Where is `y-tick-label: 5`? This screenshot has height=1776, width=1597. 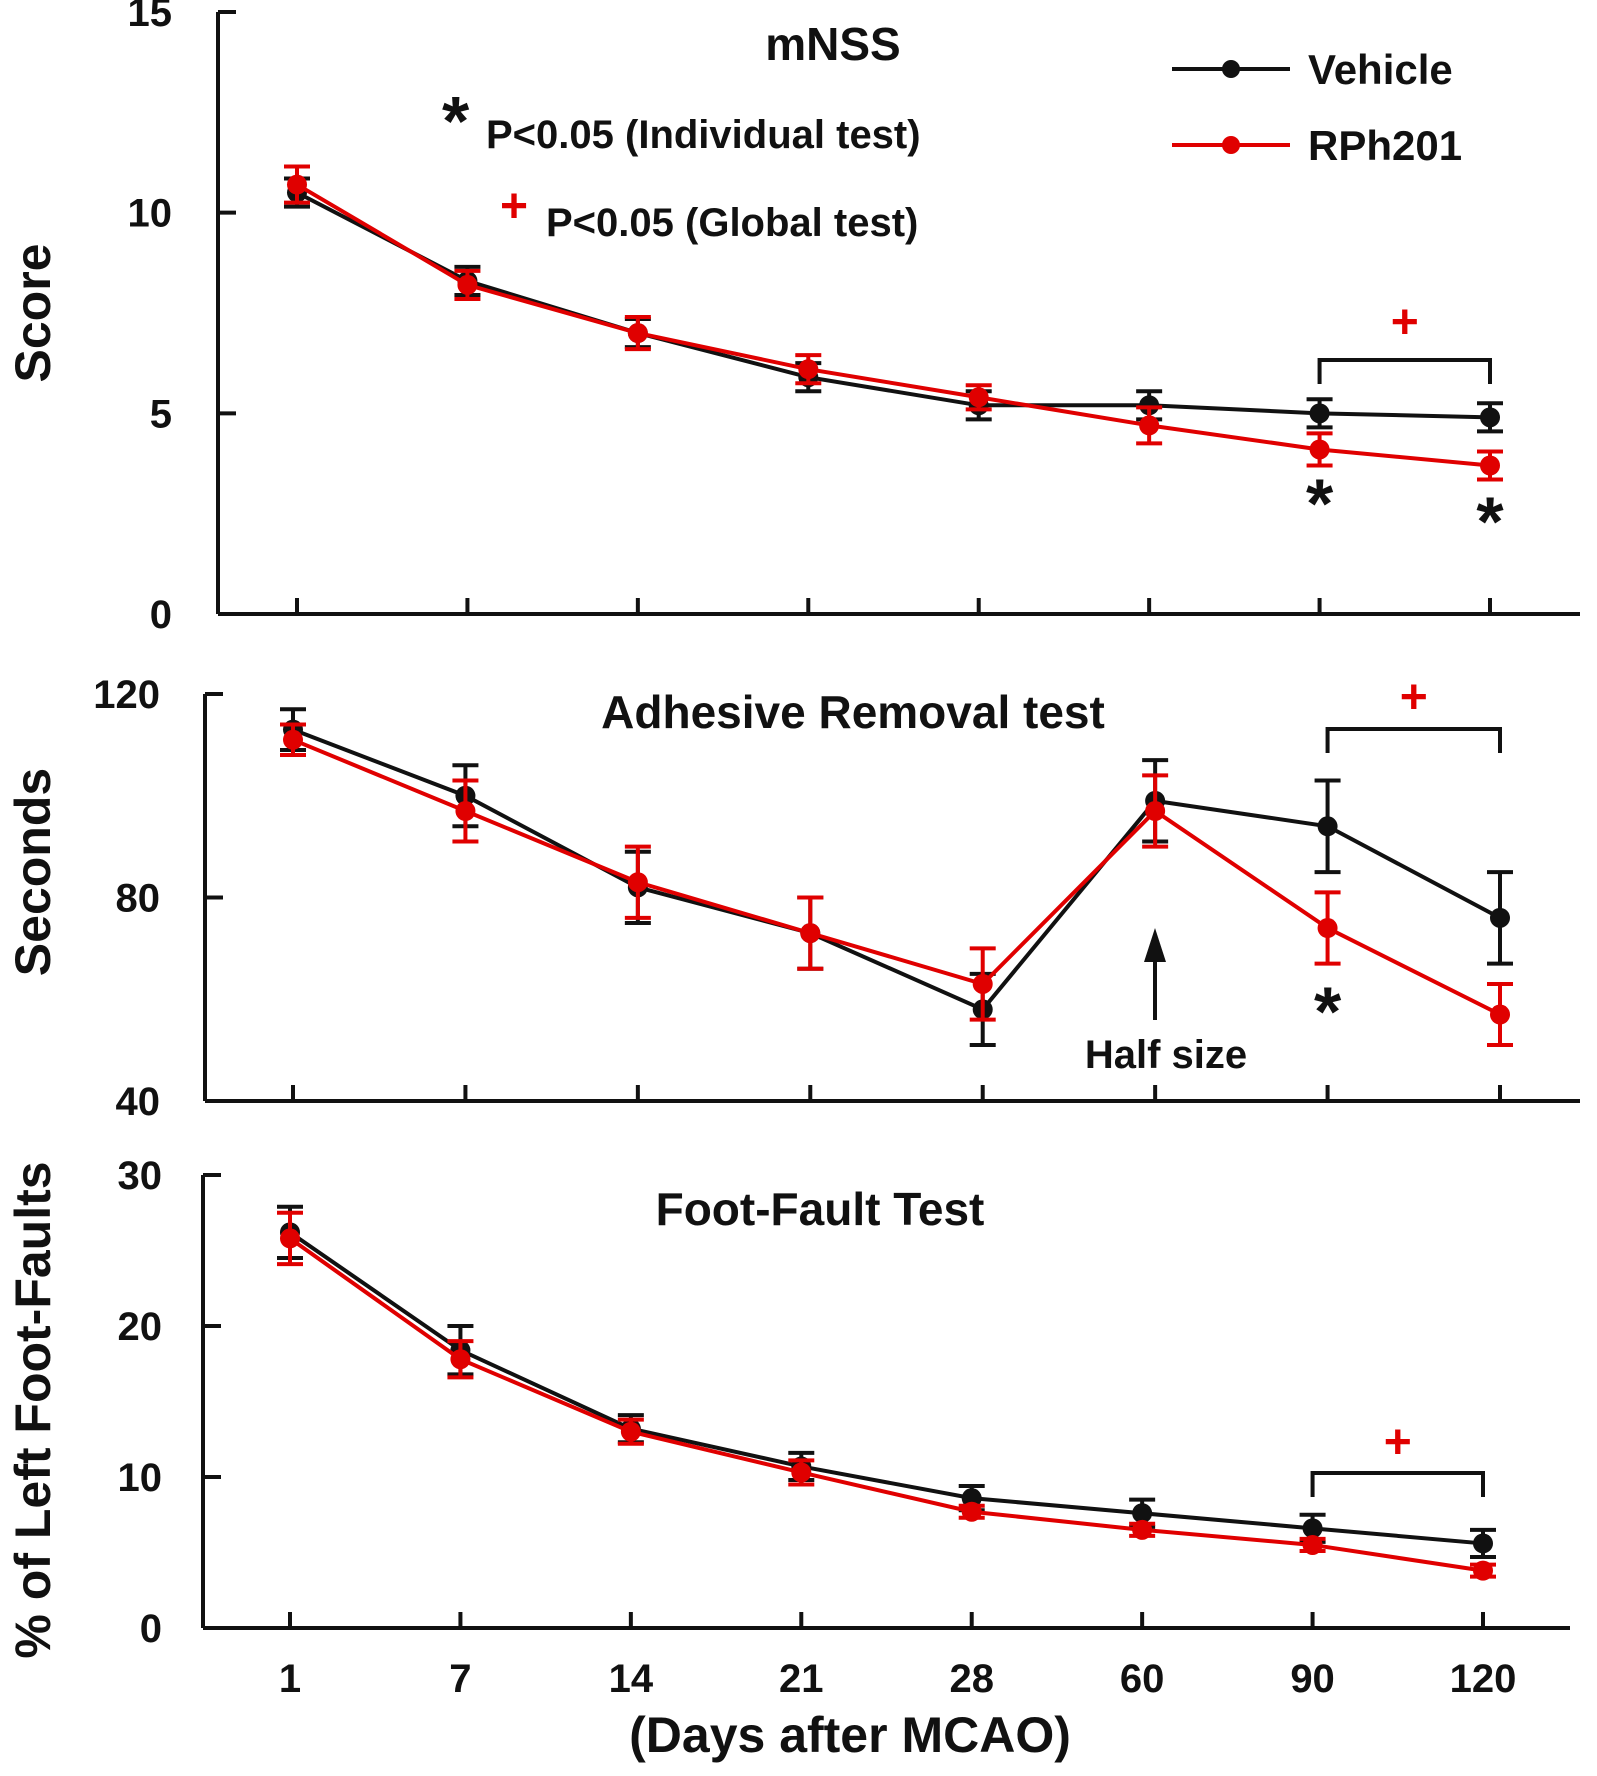
y-tick-label: 5 is located at coordinates (161, 414).